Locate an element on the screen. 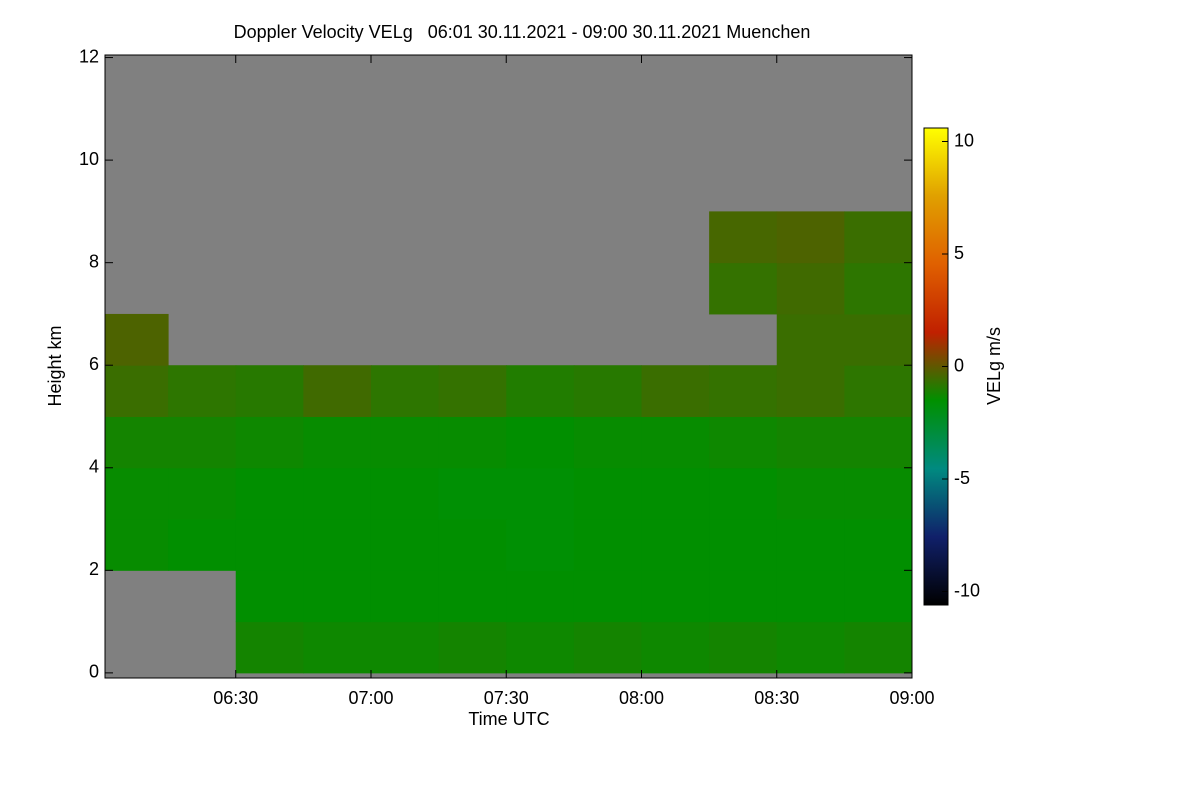 Image resolution: width=1200 pixels, height=800 pixels. y-tick-label: 0 is located at coordinates (94, 672).